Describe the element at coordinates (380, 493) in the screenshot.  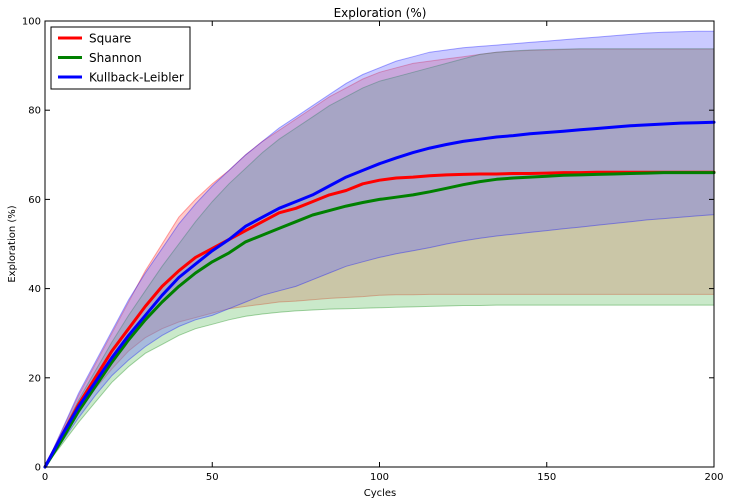
I see `x-axis-label: Cycles` at that location.